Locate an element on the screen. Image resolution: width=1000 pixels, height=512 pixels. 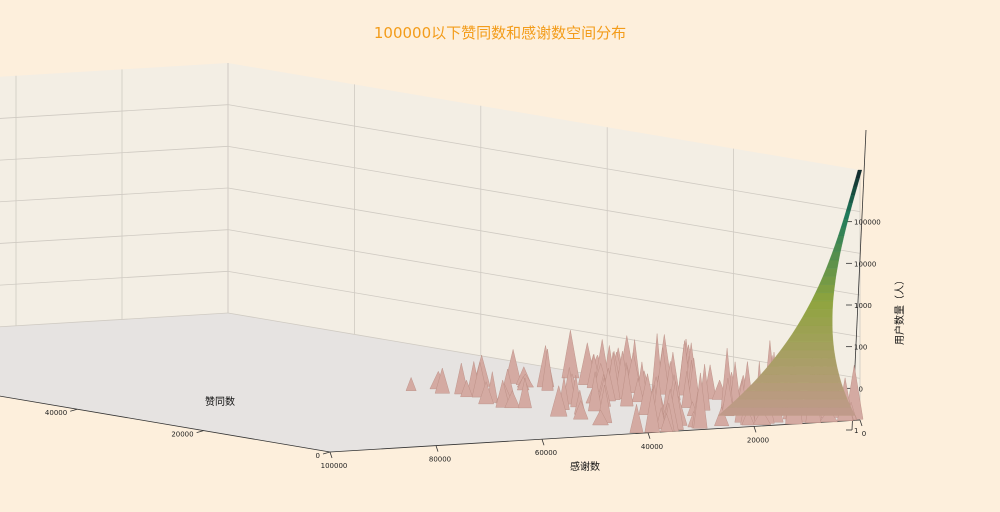
x-tick-label: 40000 is located at coordinates (652, 447).